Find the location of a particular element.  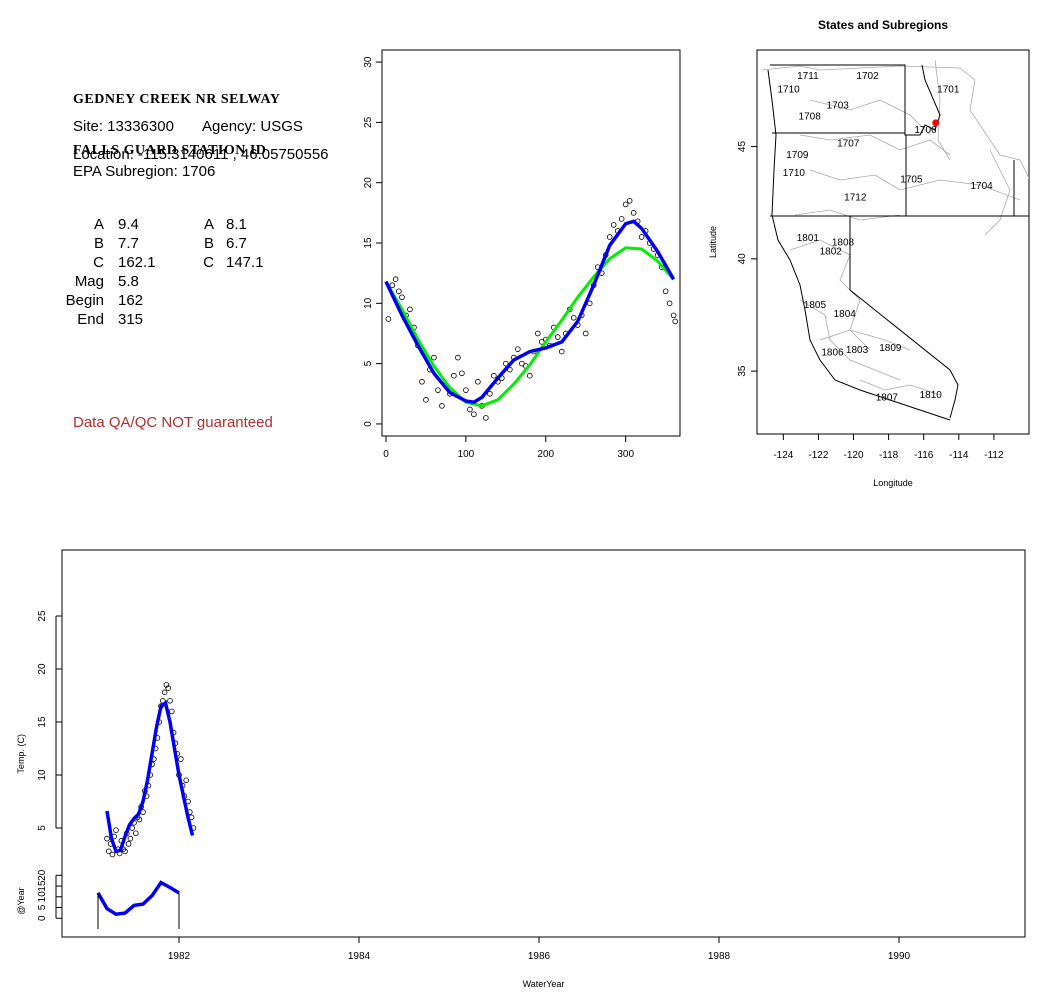

x-tick-label: 200 is located at coordinates (545, 454).